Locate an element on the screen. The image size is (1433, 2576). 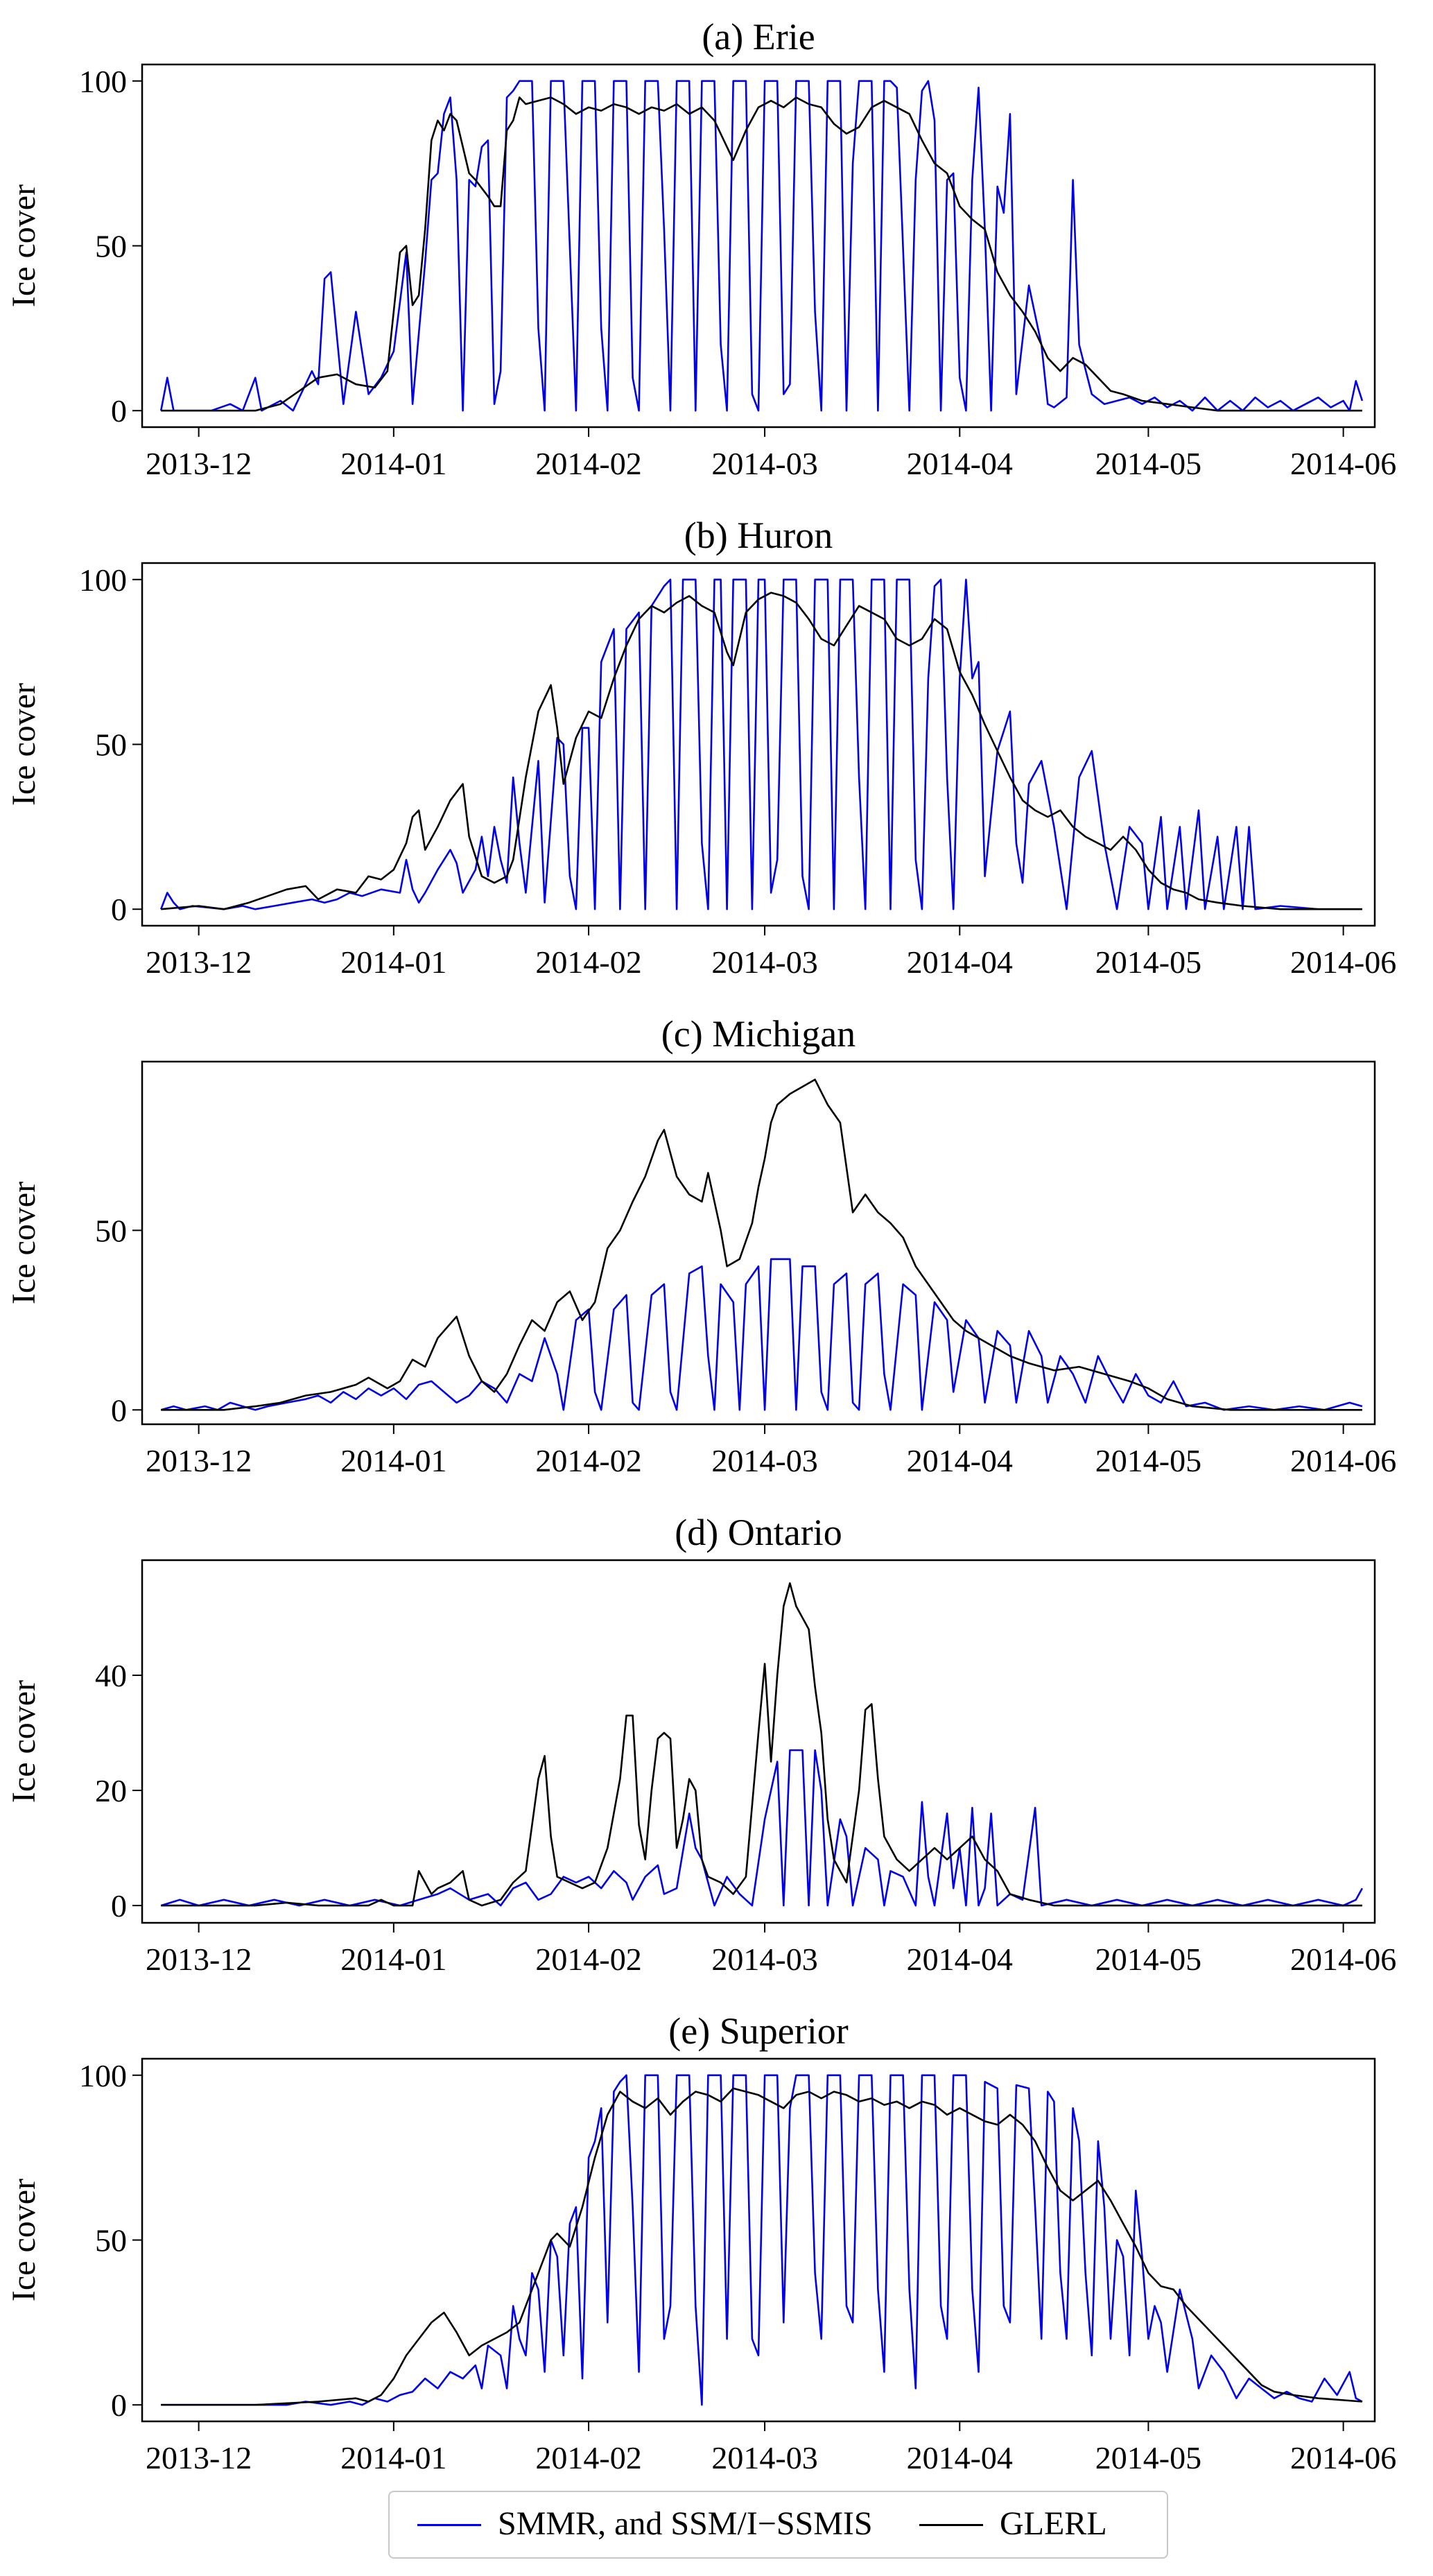
y-tick-label: 20 is located at coordinates (111, 1790).